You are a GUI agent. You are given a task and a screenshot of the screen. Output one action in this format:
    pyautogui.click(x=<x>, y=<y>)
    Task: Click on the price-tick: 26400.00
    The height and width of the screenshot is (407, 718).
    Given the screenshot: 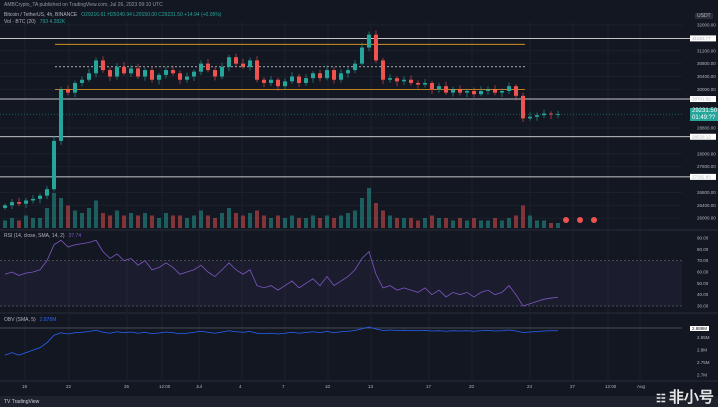 What is the action you would take?
    pyautogui.click(x=706, y=205)
    